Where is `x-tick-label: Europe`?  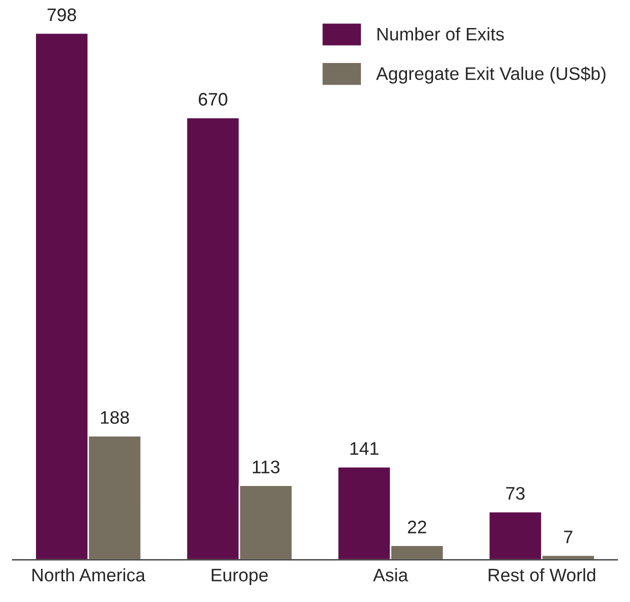 x-tick-label: Europe is located at coordinates (240, 577).